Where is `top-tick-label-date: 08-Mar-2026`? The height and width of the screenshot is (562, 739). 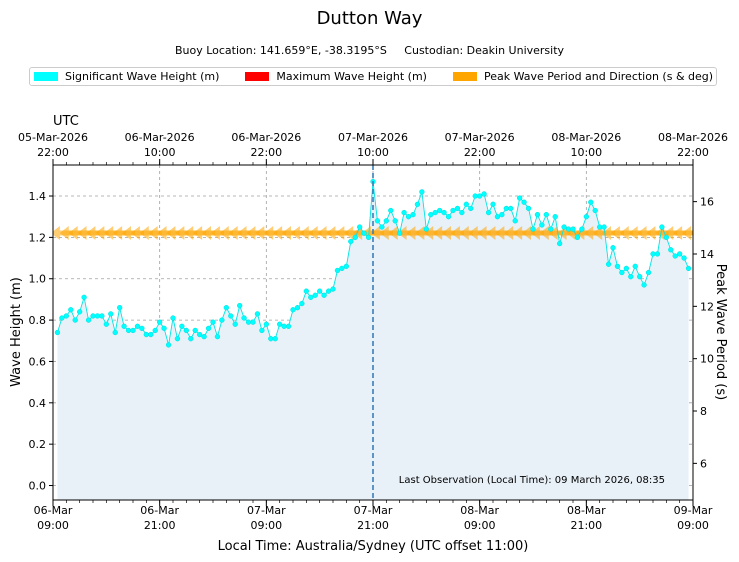
top-tick-label-date: 08-Mar-2026 is located at coordinates (586, 137).